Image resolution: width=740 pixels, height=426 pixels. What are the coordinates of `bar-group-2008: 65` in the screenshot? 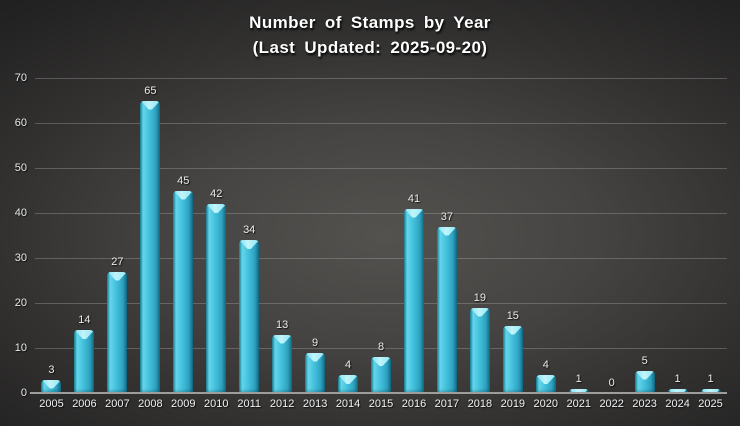 It's located at (150, 235).